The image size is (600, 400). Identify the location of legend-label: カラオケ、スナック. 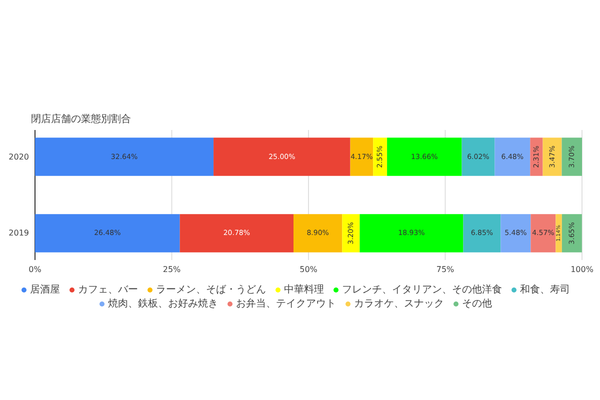
(399, 304).